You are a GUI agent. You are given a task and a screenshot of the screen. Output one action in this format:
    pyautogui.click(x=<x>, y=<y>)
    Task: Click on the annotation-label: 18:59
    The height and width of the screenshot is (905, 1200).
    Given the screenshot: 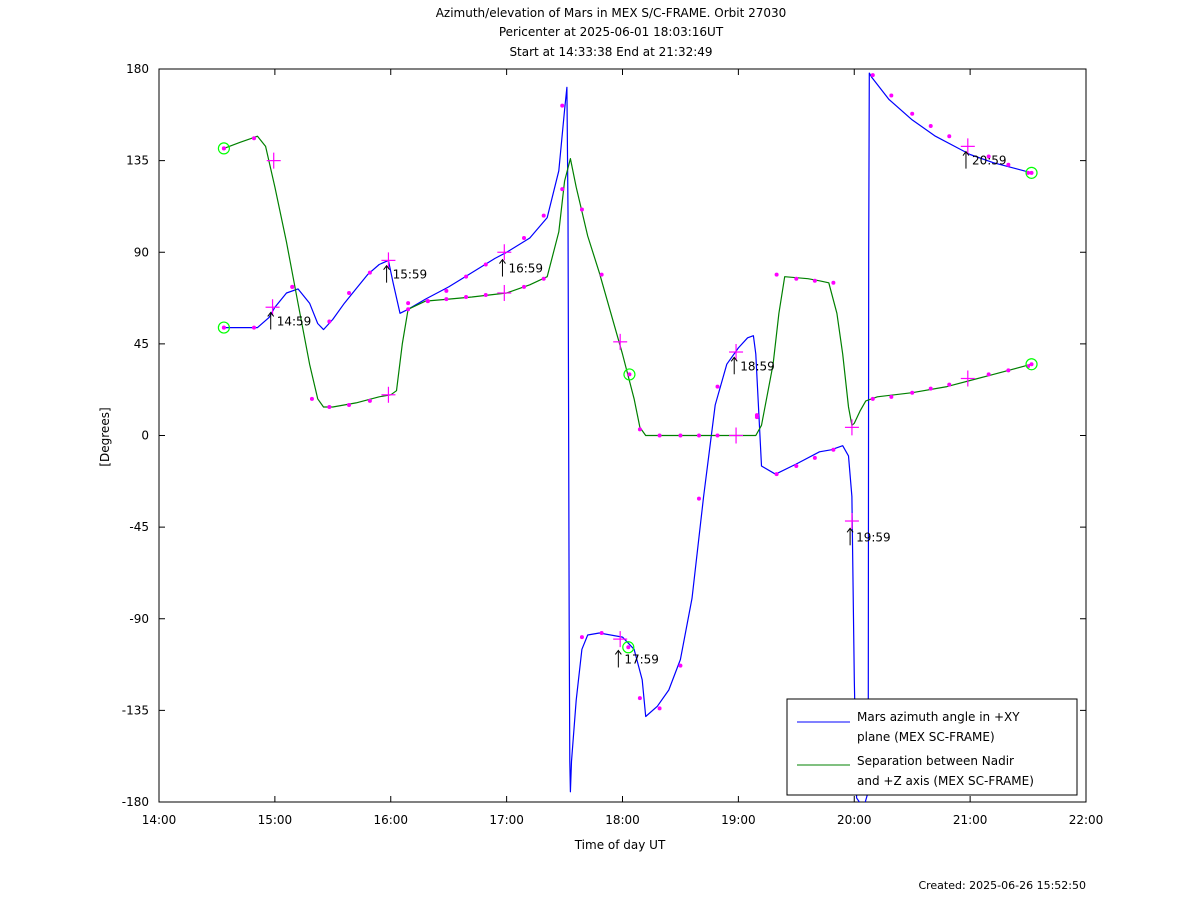 What is the action you would take?
    pyautogui.click(x=757, y=366)
    